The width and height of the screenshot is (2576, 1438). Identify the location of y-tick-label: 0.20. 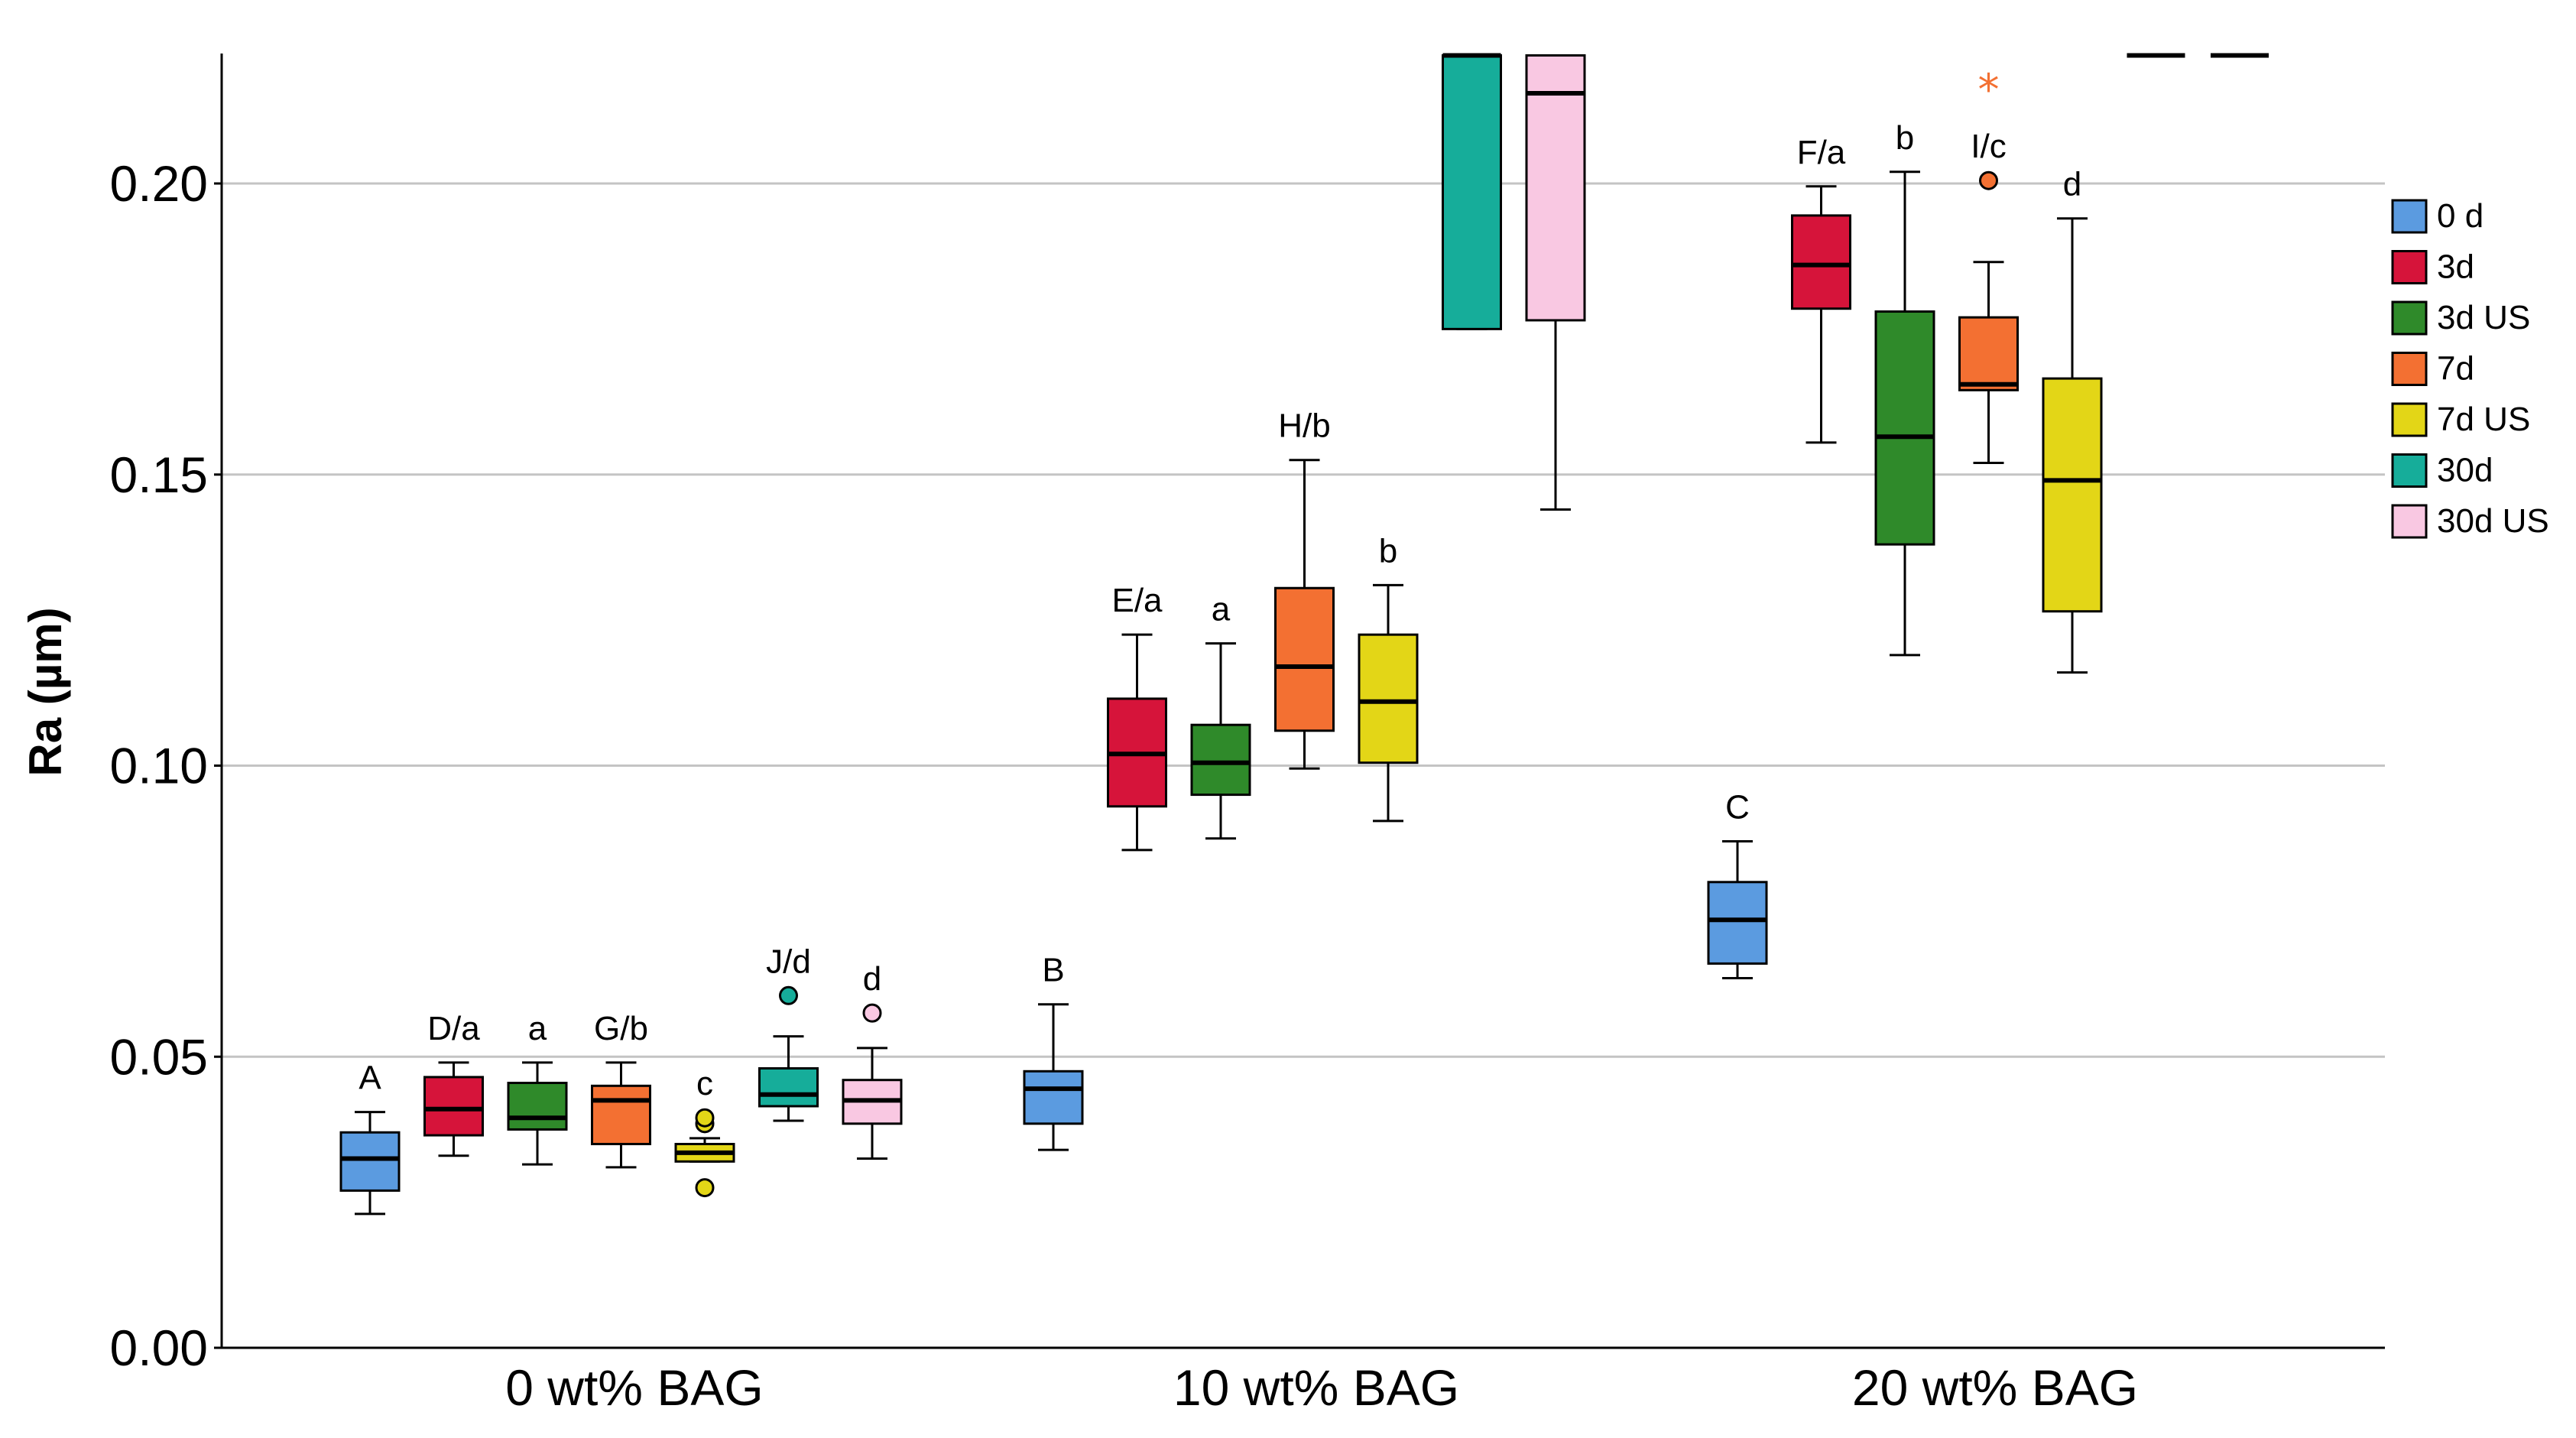
(159, 183).